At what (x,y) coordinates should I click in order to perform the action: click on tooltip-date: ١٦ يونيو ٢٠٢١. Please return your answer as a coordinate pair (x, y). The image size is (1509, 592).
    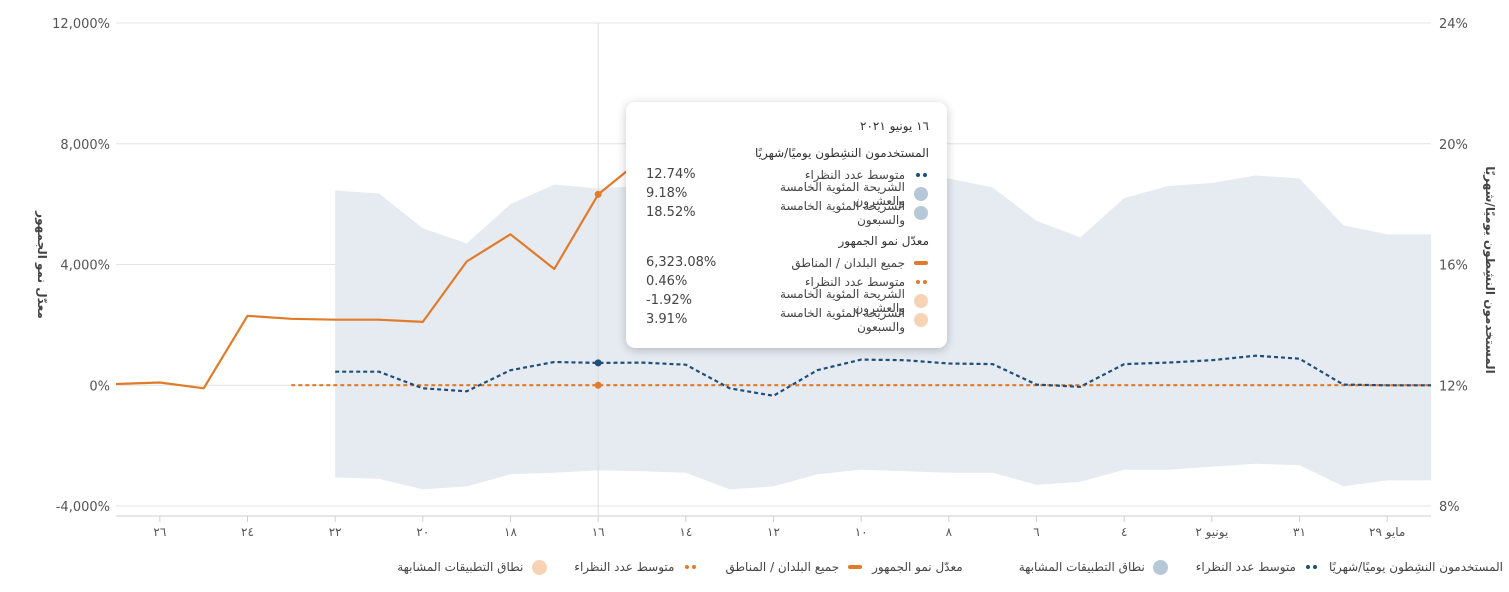
    Looking at the image, I should click on (894, 126).